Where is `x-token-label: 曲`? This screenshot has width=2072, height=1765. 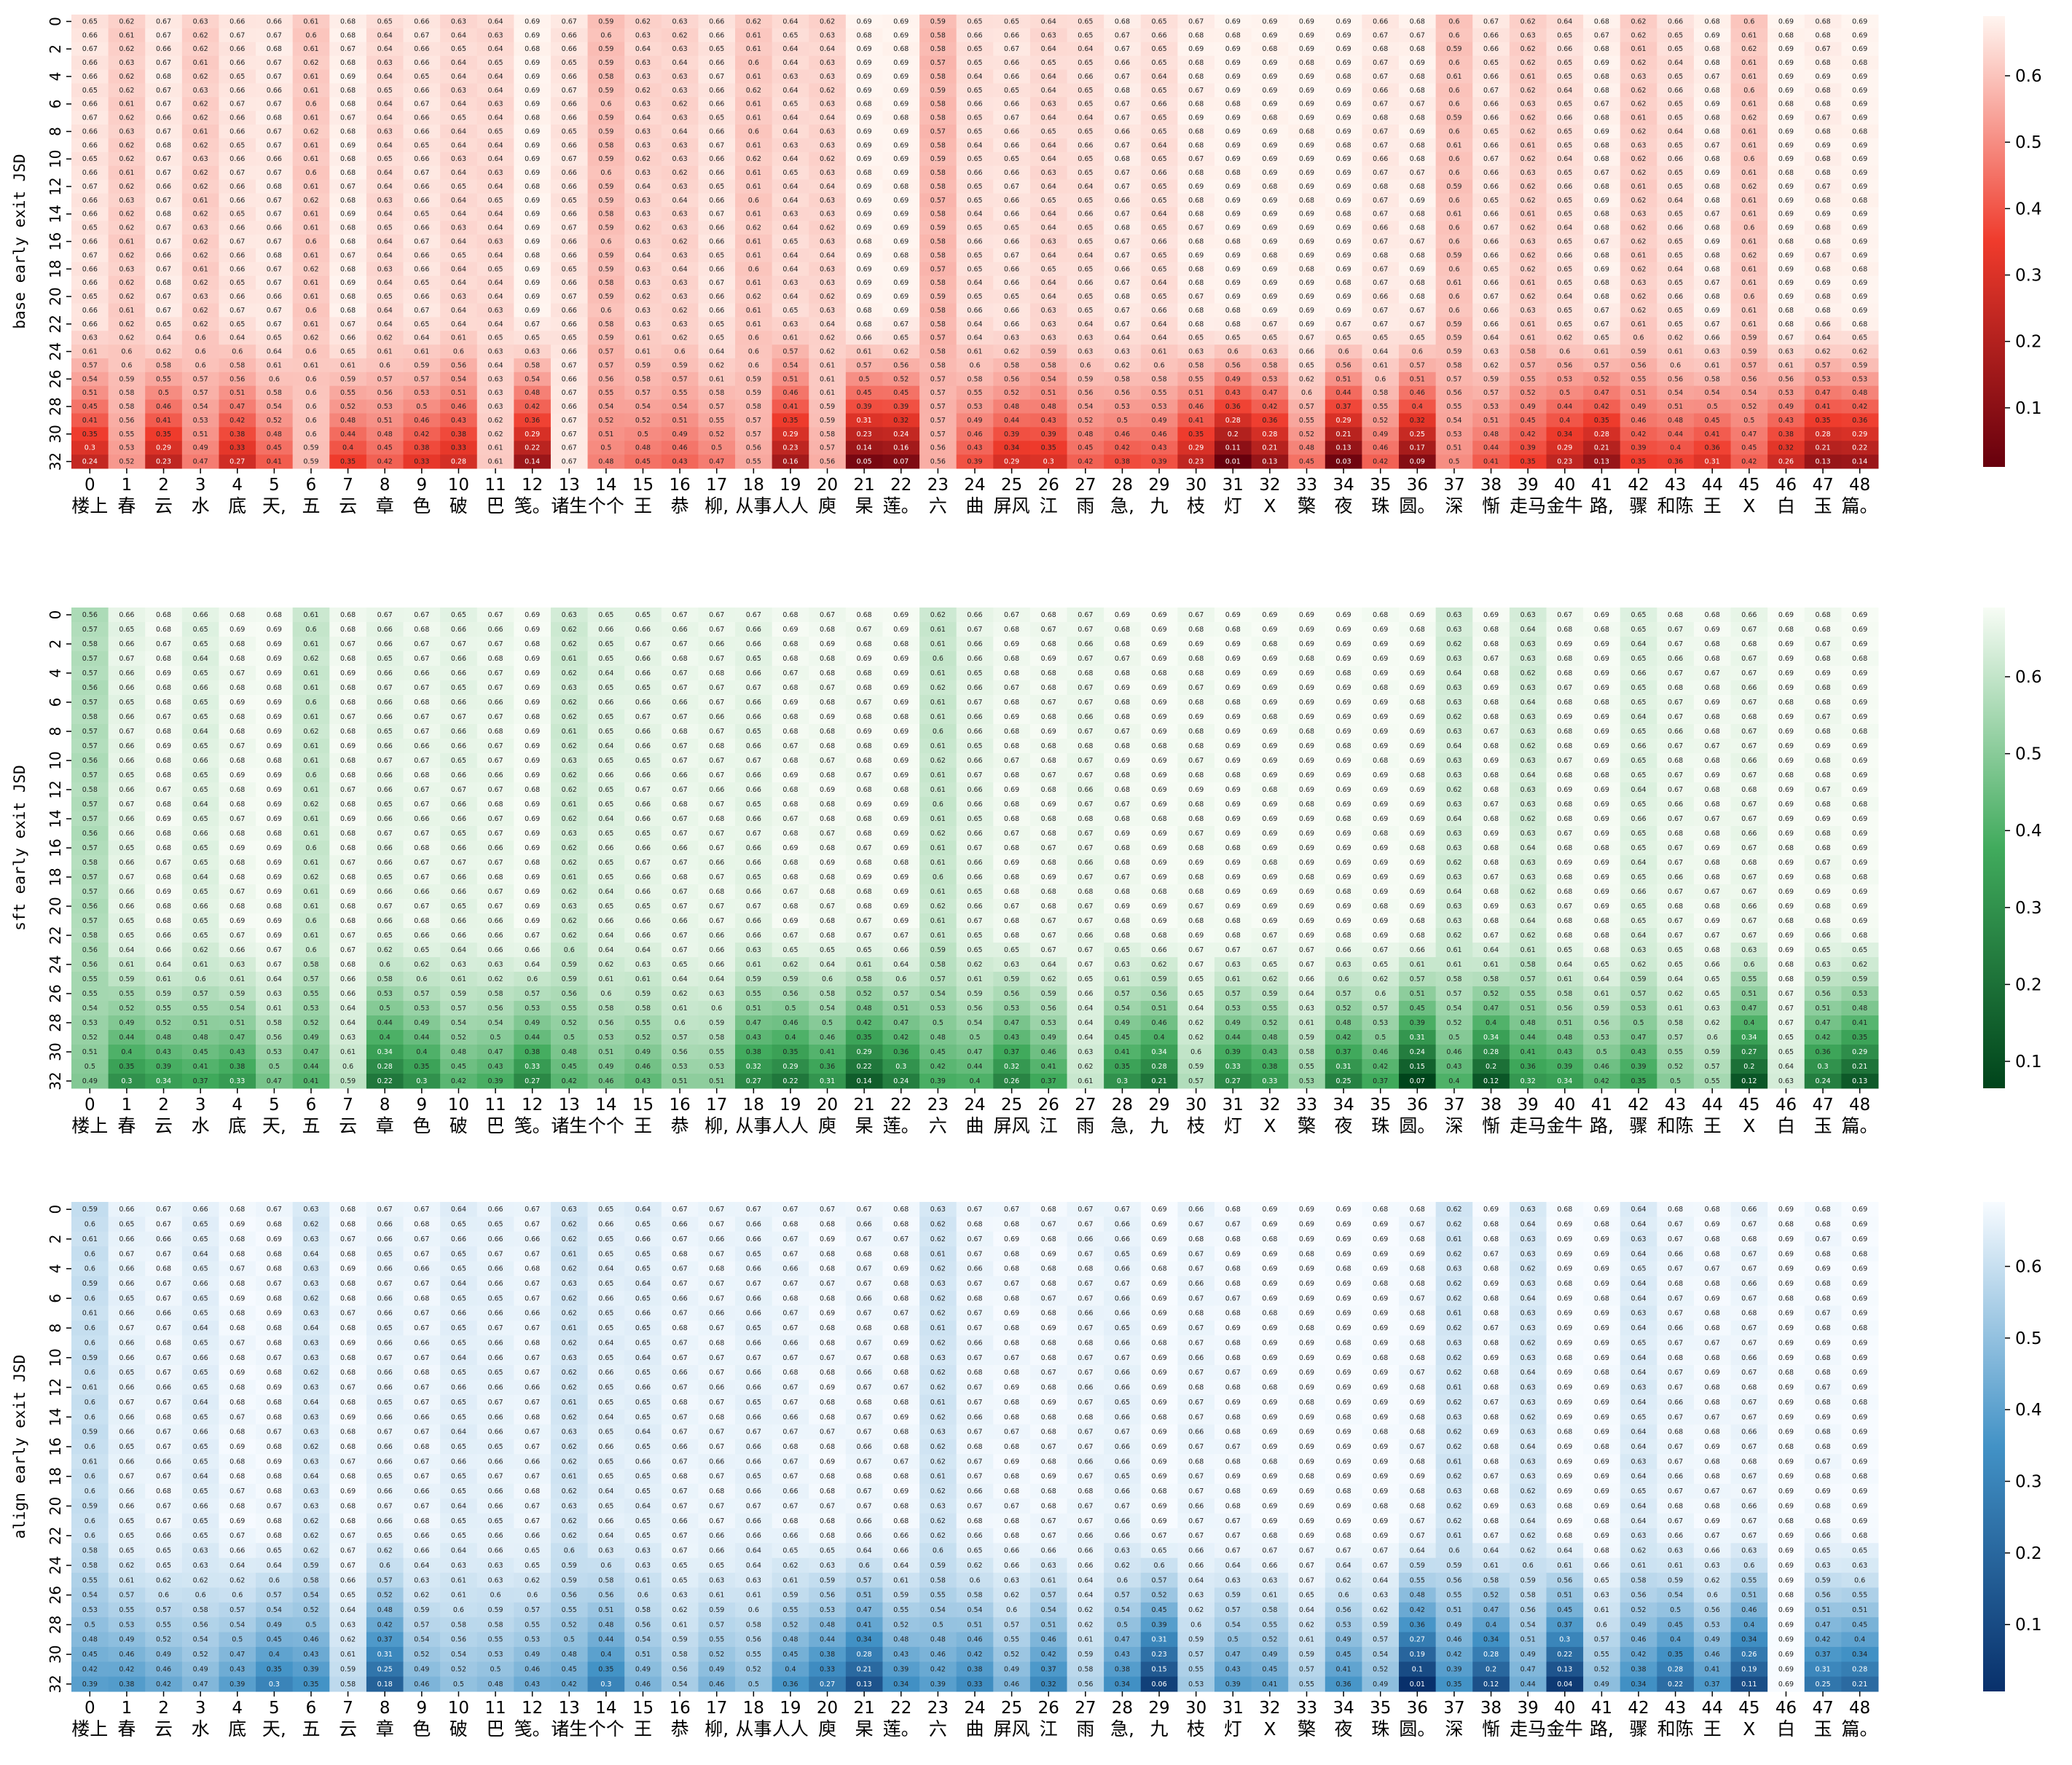
x-token-label: 曲 is located at coordinates (975, 506).